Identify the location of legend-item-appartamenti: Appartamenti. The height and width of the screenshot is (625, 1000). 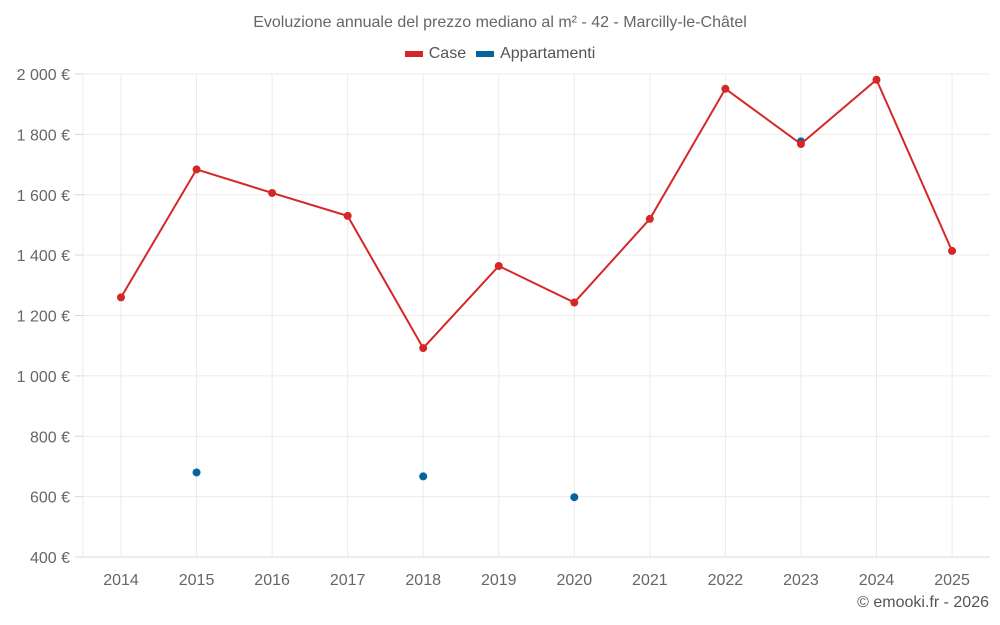
(535, 54).